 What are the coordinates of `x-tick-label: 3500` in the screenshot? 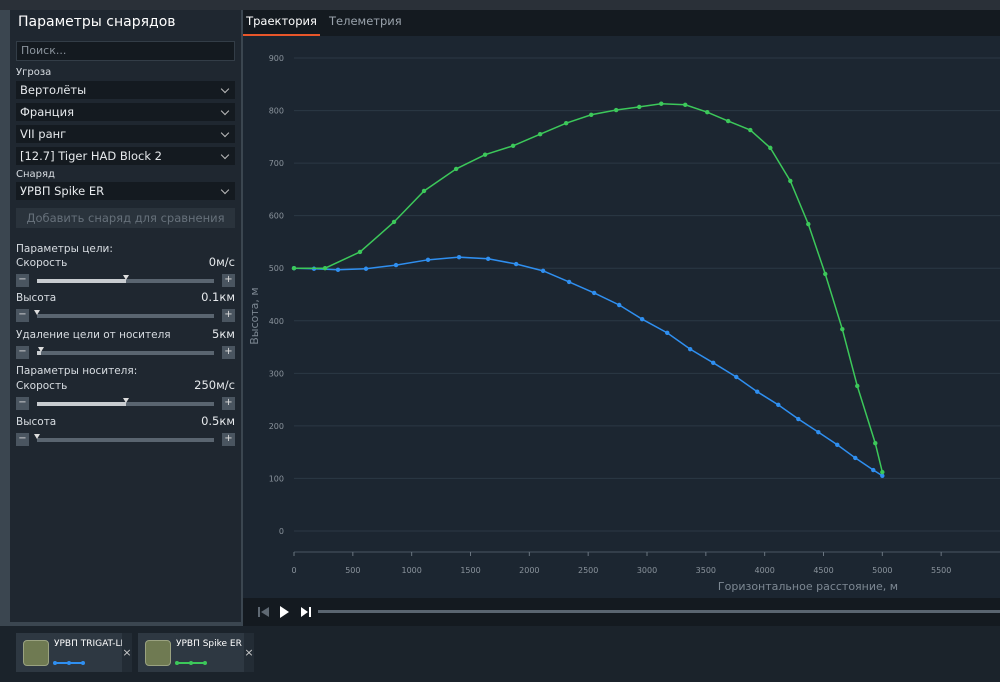 It's located at (706, 570).